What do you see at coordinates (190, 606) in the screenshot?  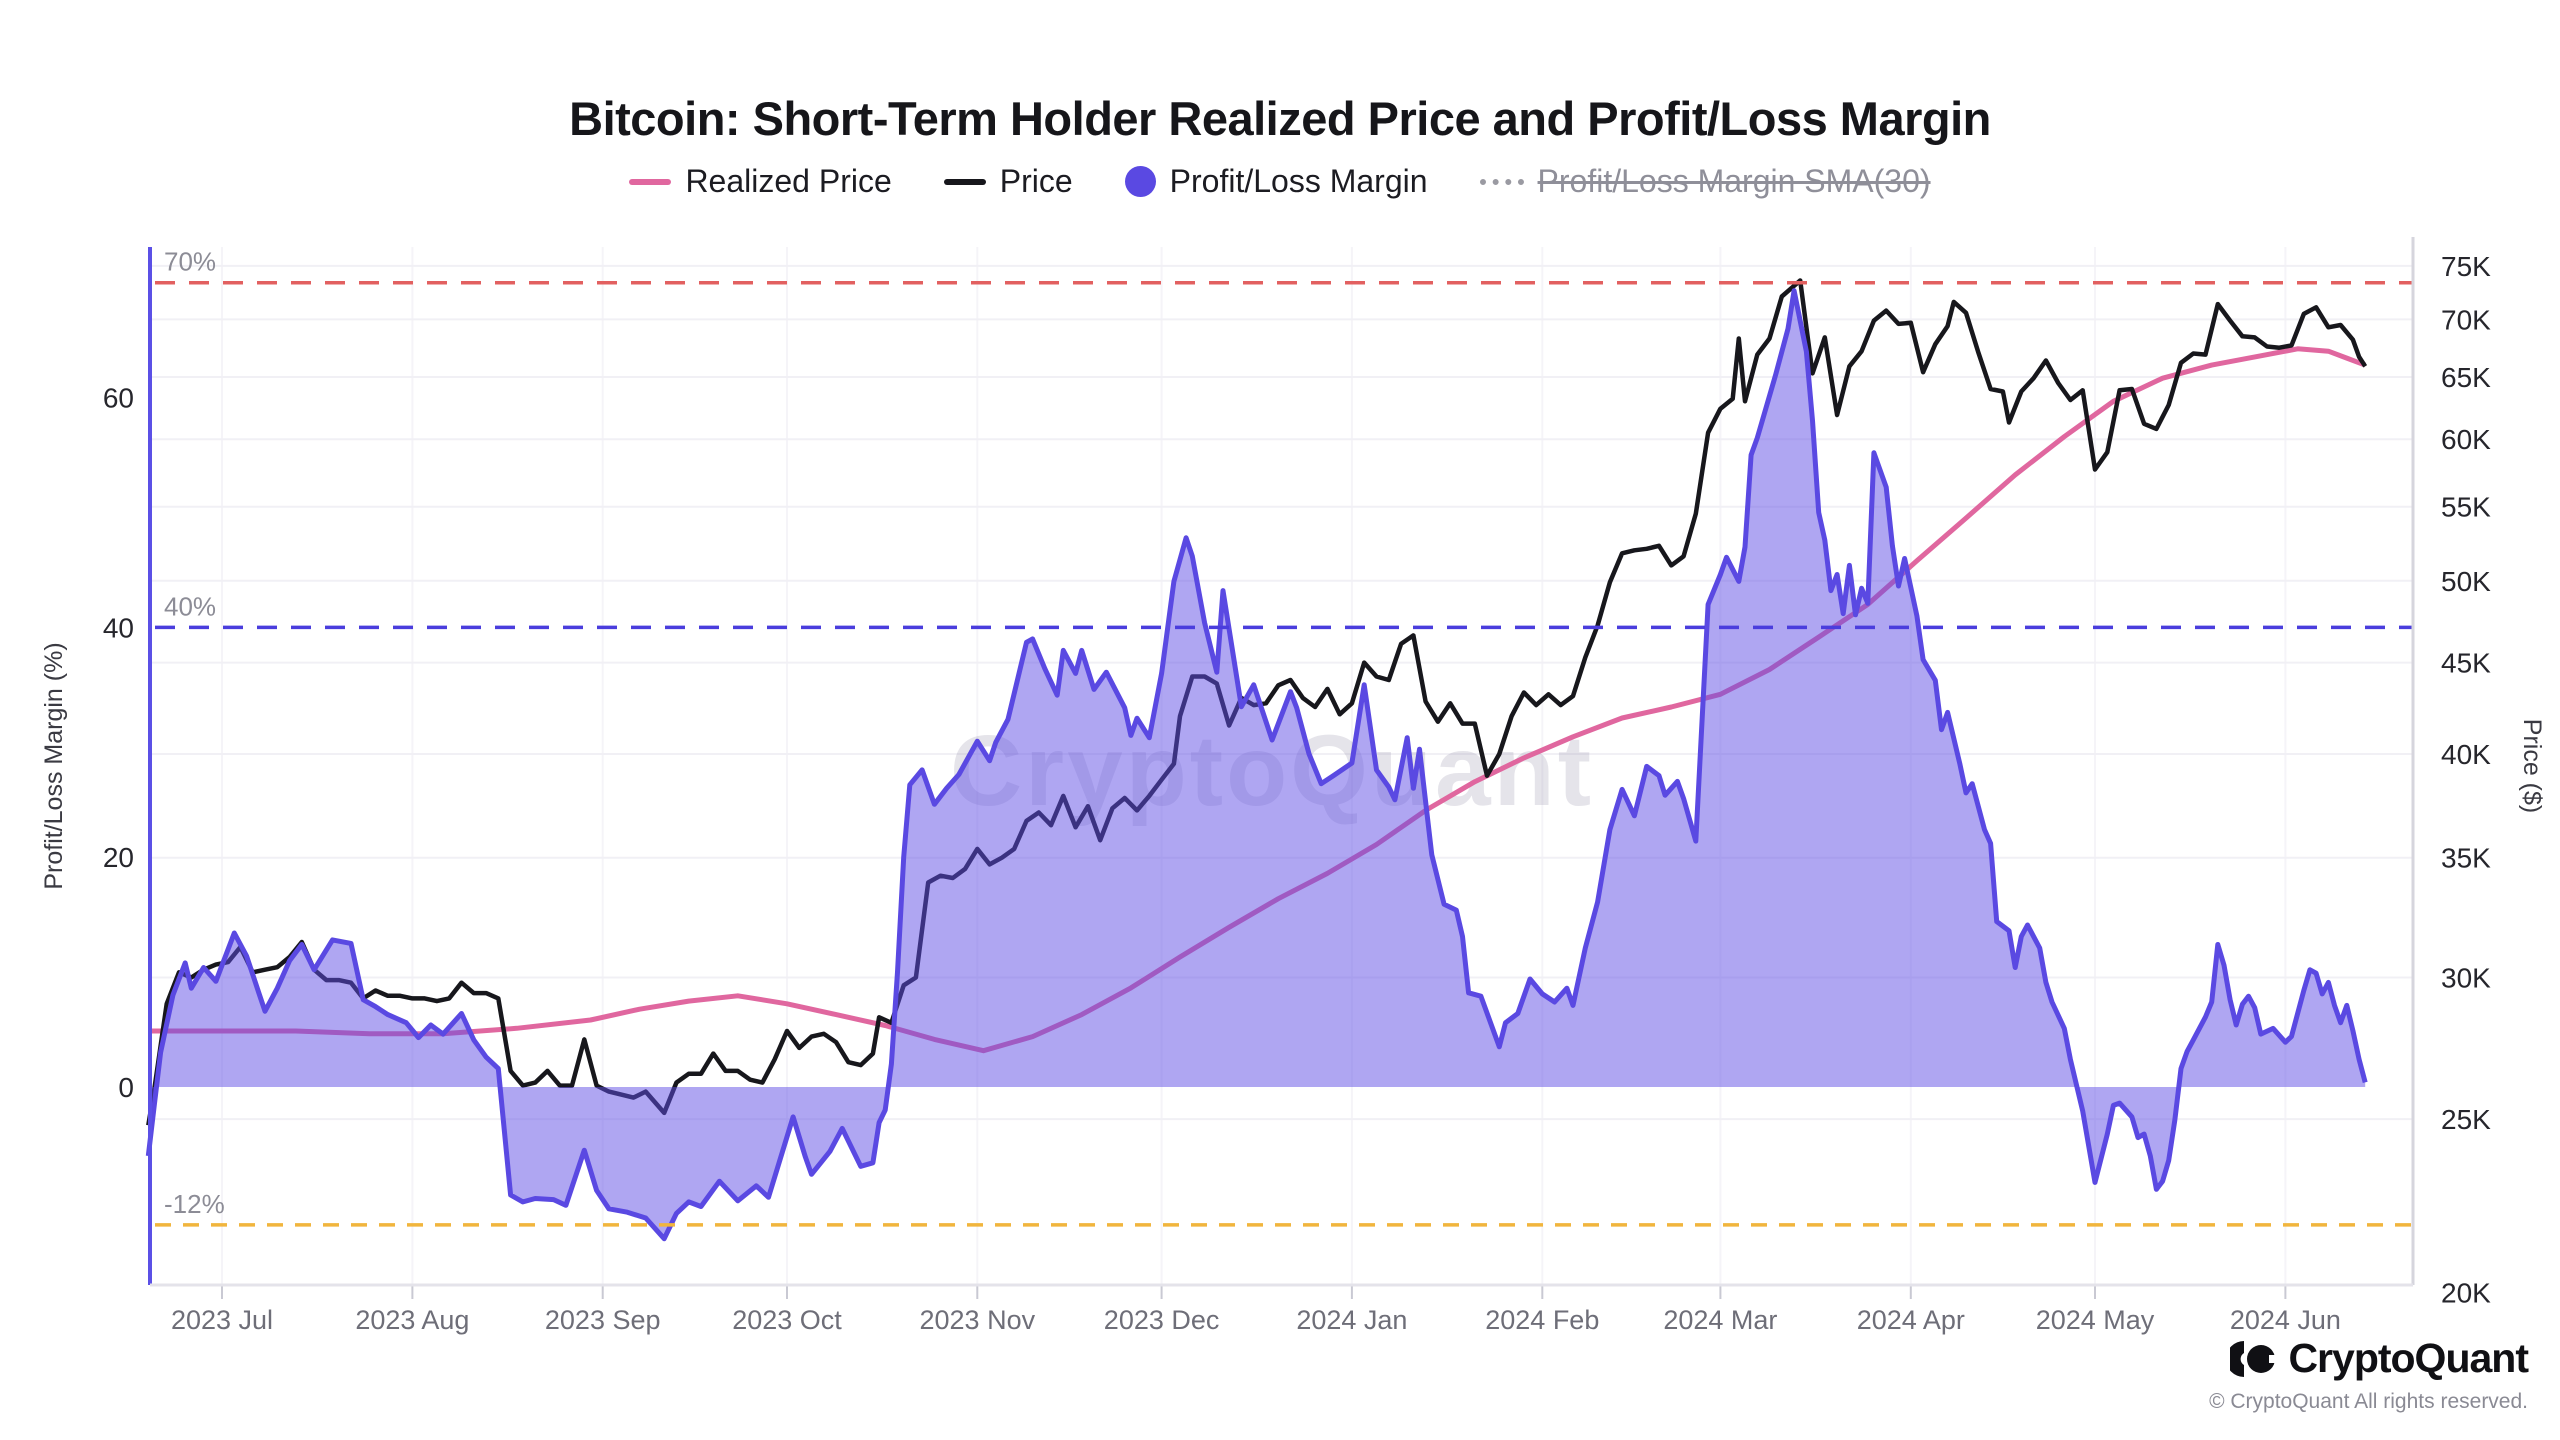 I see `reference-line-label: 40%` at bounding box center [190, 606].